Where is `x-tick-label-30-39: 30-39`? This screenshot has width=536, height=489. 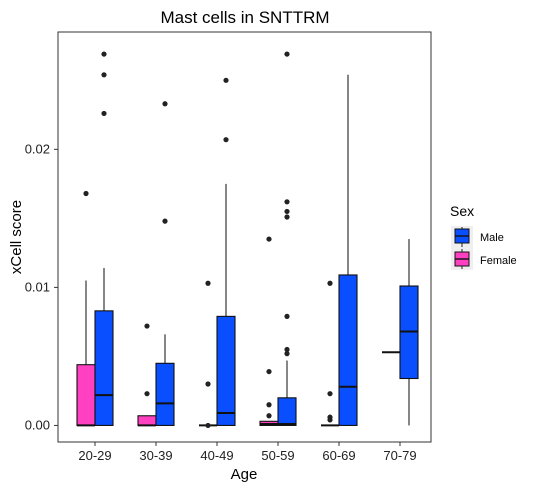
x-tick-label-30-39: 30-39 is located at coordinates (155, 455).